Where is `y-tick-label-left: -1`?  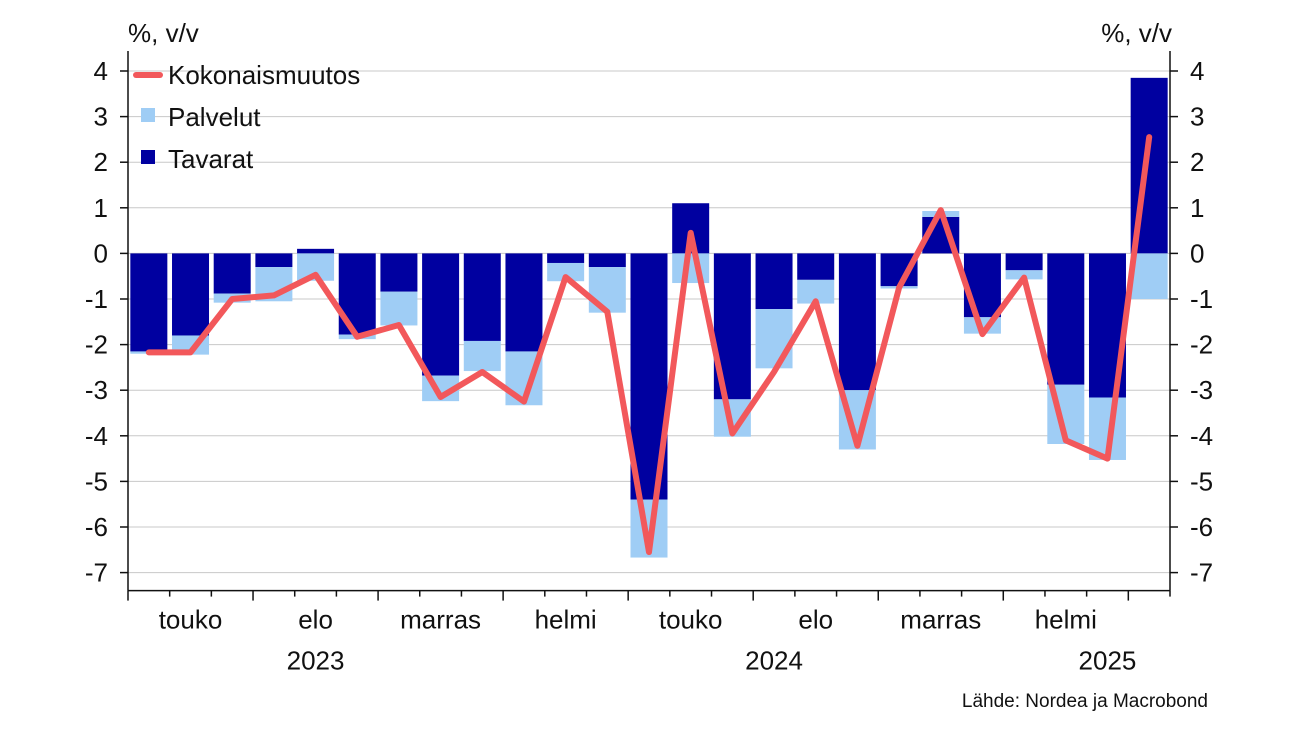
y-tick-label-left: -1 is located at coordinates (96, 299).